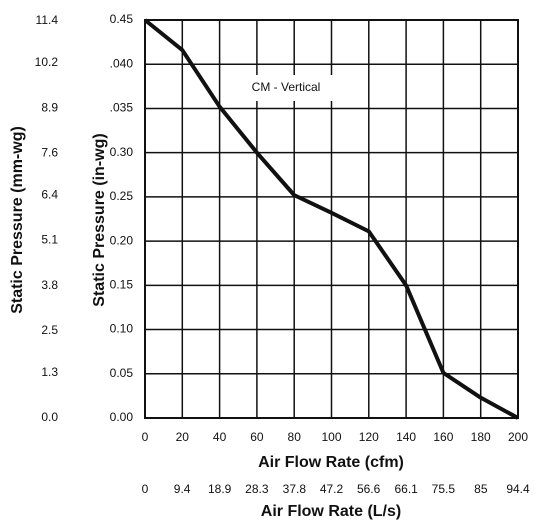  Describe the element at coordinates (122, 196) in the screenshot. I see `y-tick-label: 0.25` at that location.